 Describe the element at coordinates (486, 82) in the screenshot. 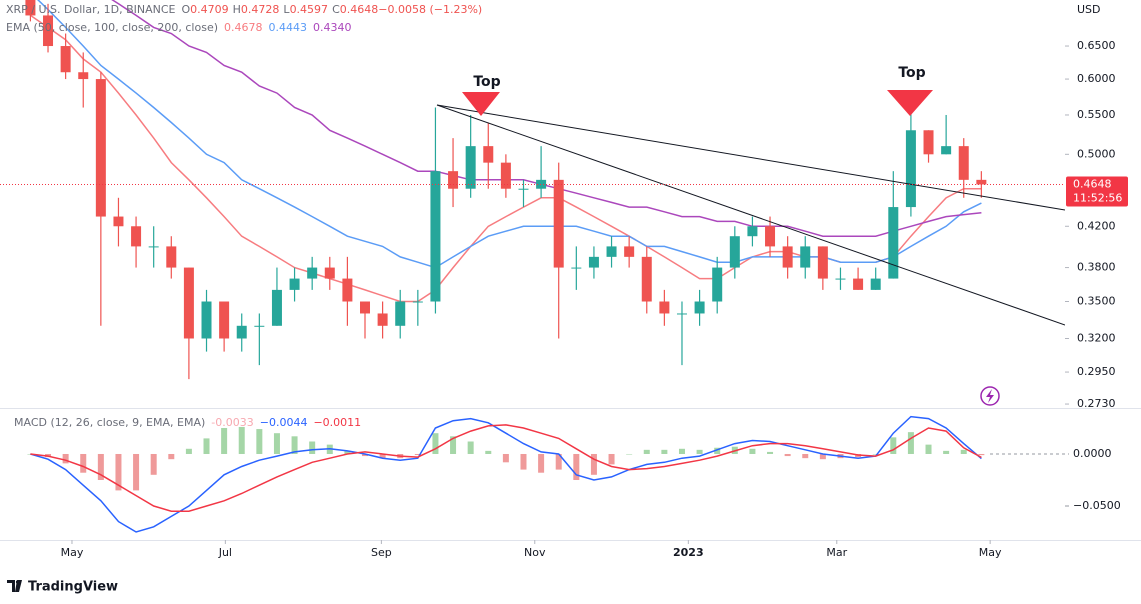

I see `annotation: Top` at that location.